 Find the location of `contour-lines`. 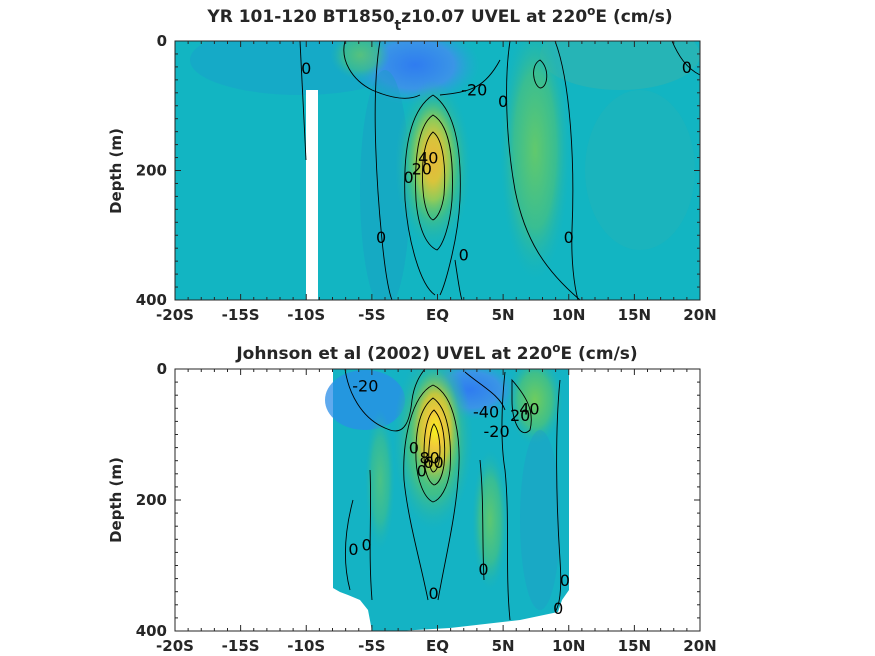

contour-lines is located at coordinates (453, 495).